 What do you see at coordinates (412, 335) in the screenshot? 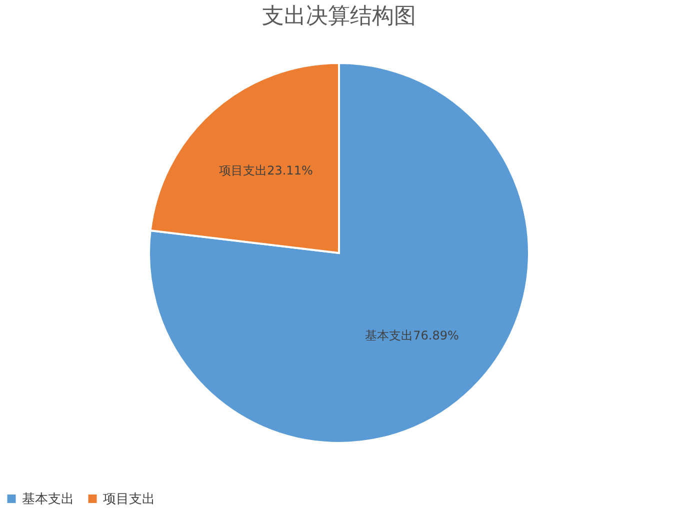
I see `category-label: 基本支出76.89%` at bounding box center [412, 335].